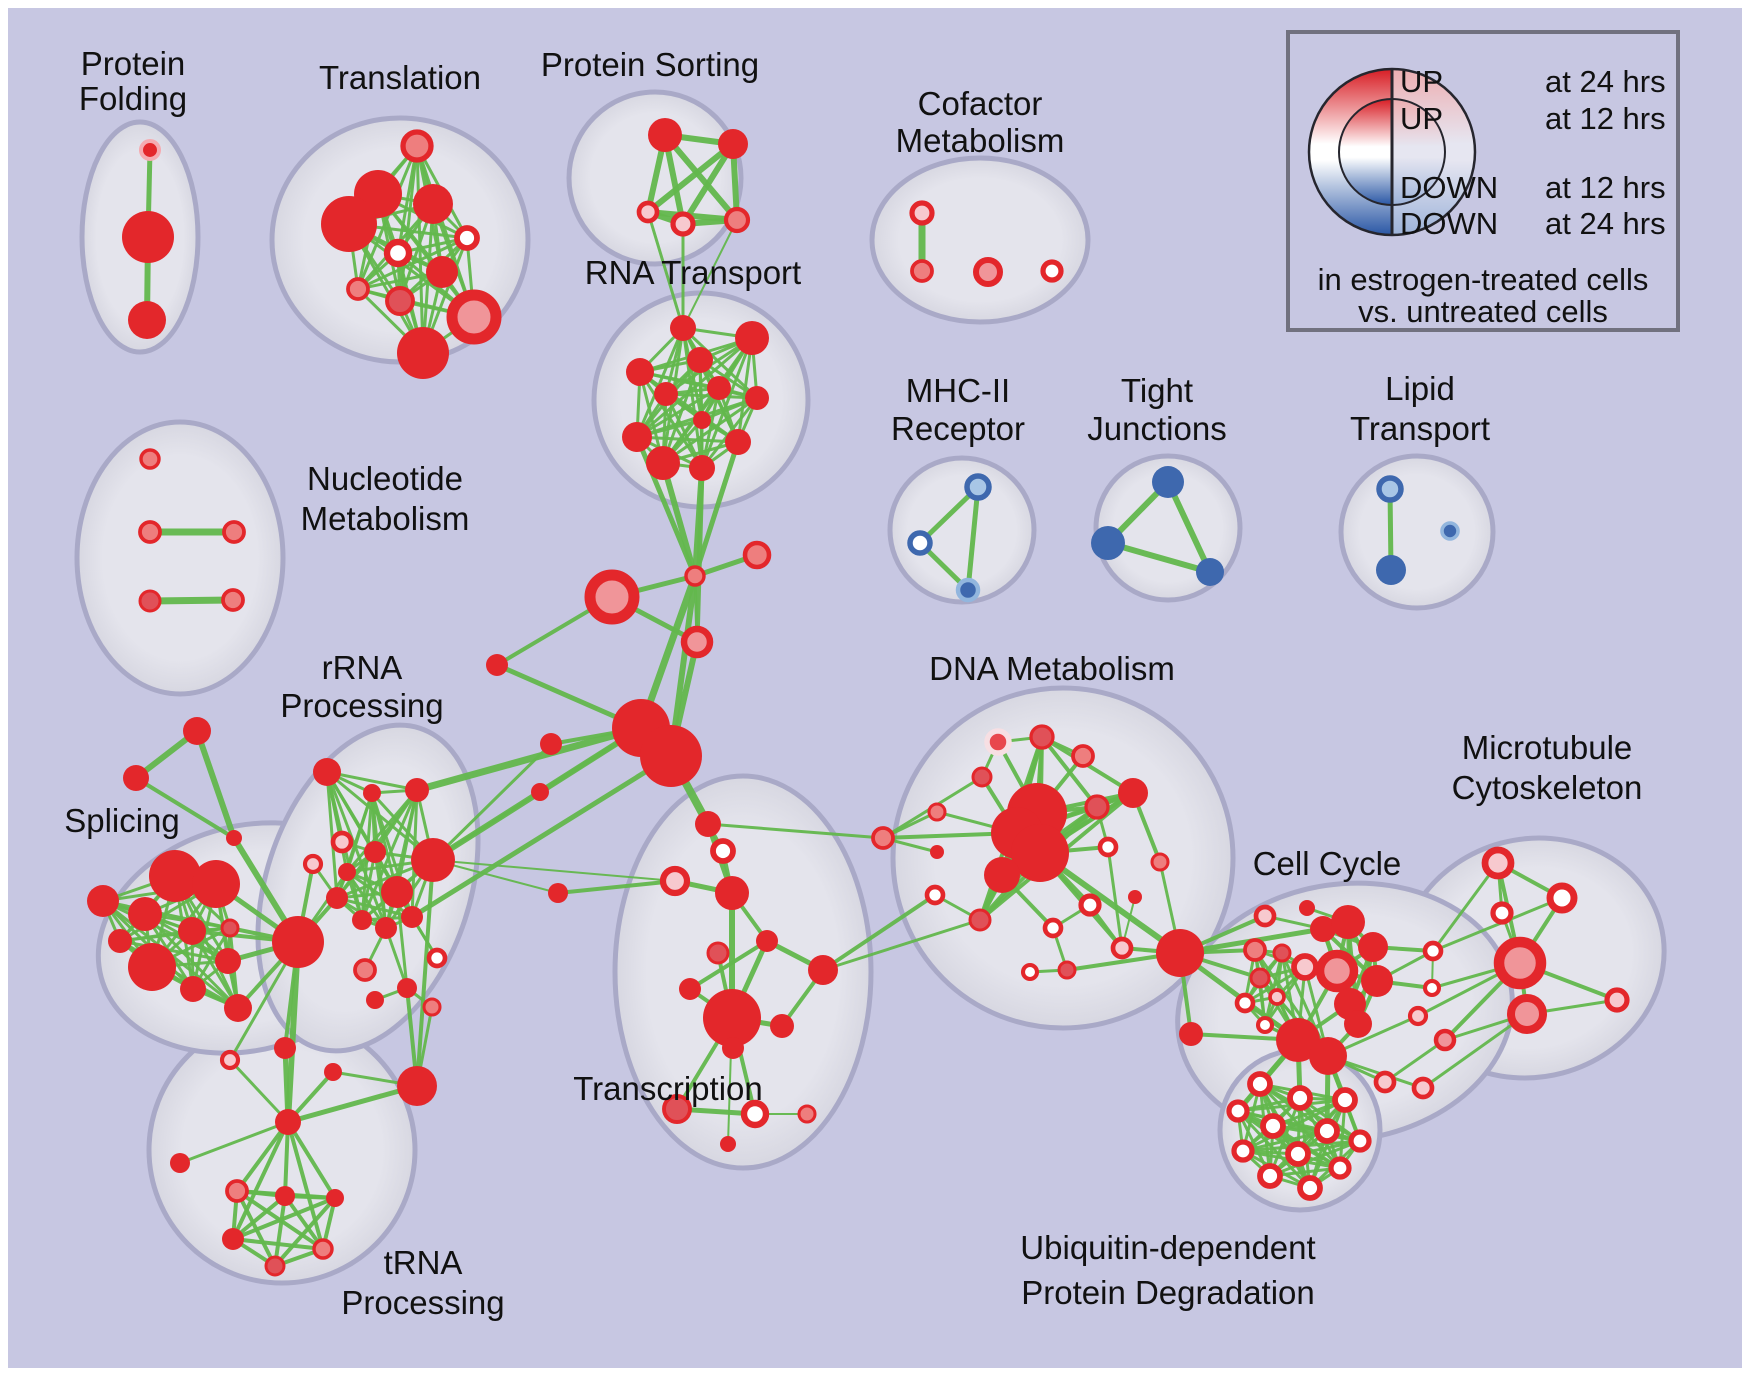  I want to click on gene-node-tnb, so click(417, 1086).